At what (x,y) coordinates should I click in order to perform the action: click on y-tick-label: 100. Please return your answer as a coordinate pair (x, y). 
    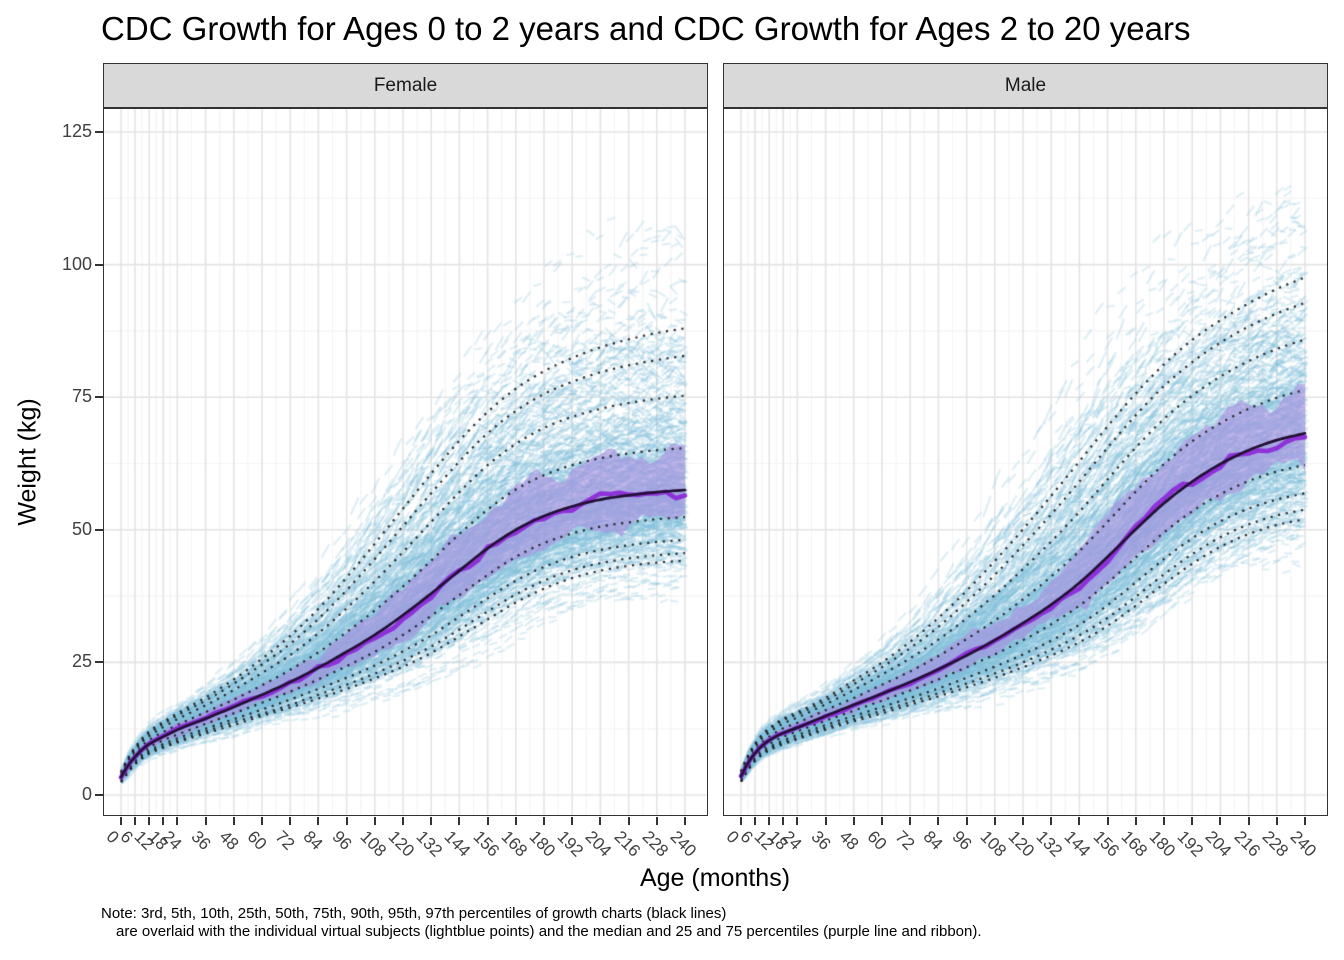
    Looking at the image, I should click on (76, 263).